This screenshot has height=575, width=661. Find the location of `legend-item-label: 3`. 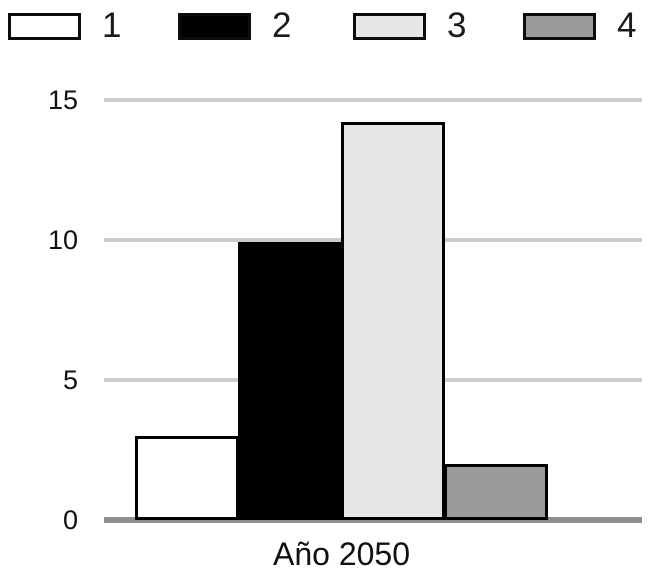

legend-item-label: 3 is located at coordinates (457, 25).